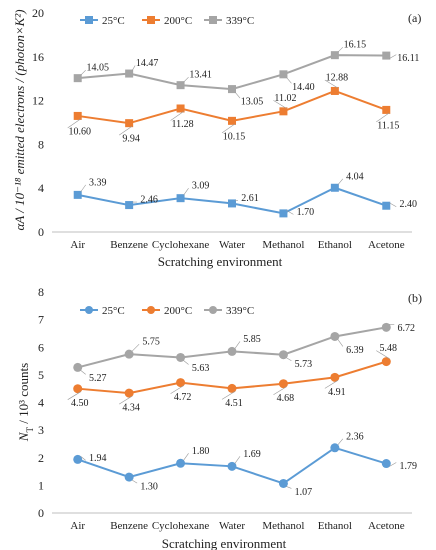  Describe the element at coordinates (409, 204) in the screenshot. I see `data-label: 2.40` at that location.